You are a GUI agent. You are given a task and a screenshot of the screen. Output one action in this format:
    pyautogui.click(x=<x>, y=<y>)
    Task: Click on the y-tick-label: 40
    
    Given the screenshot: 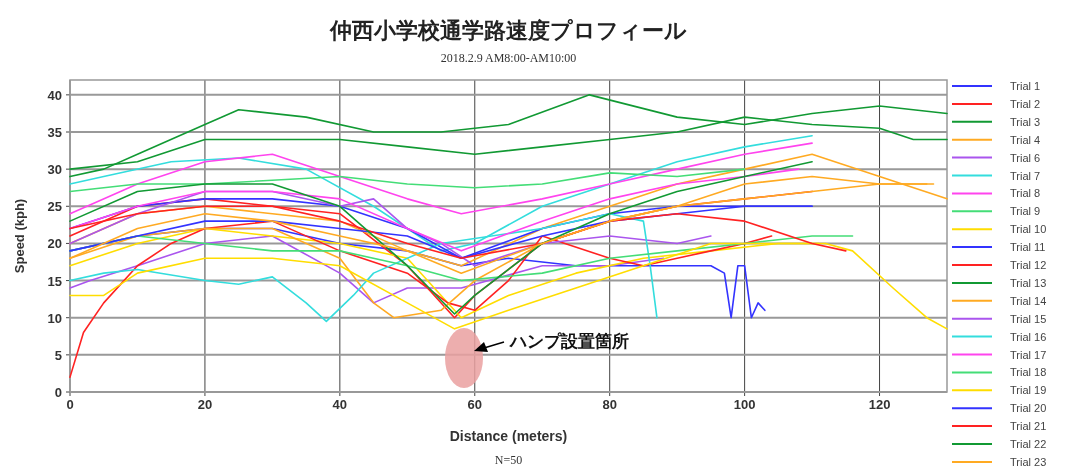 What is the action you would take?
    pyautogui.click(x=54, y=95)
    